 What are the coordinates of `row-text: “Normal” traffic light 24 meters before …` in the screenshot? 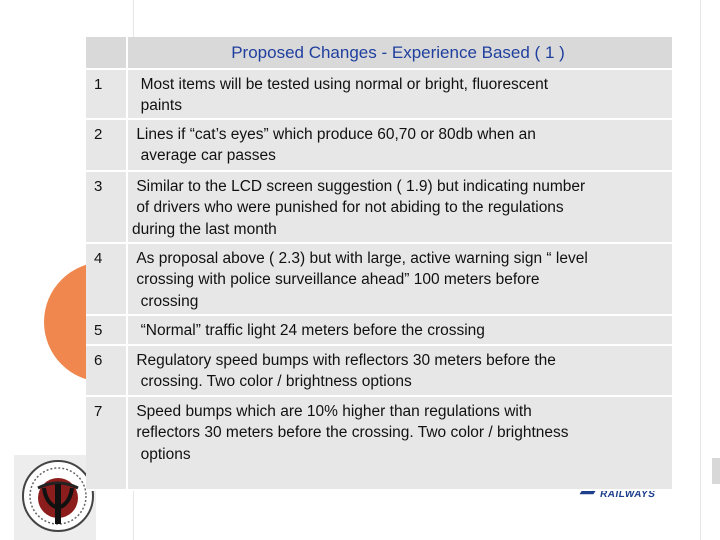 It's located at (400, 329).